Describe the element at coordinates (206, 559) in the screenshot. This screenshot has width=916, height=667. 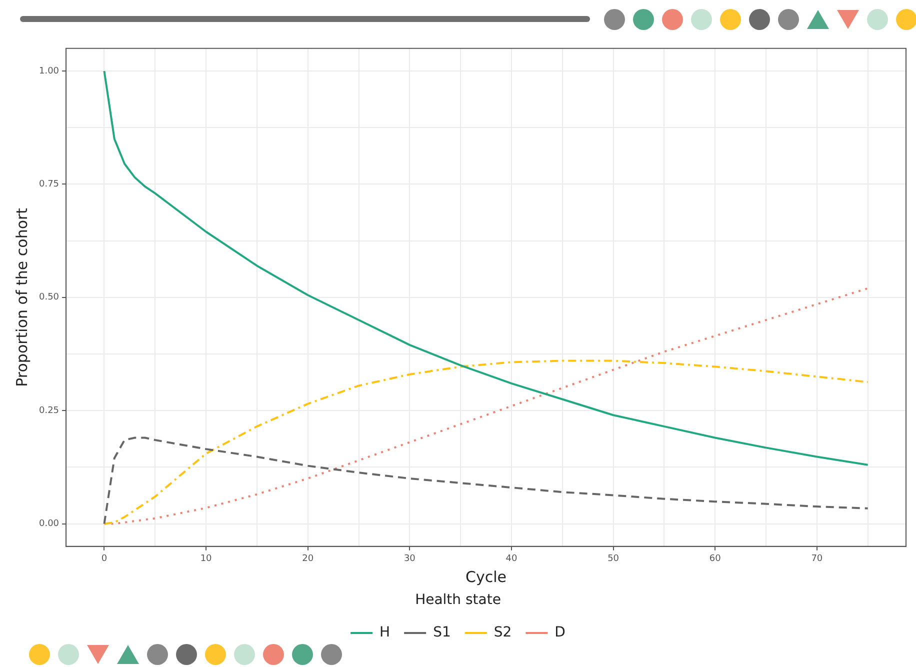
I see `x-tick-label: 10` at that location.